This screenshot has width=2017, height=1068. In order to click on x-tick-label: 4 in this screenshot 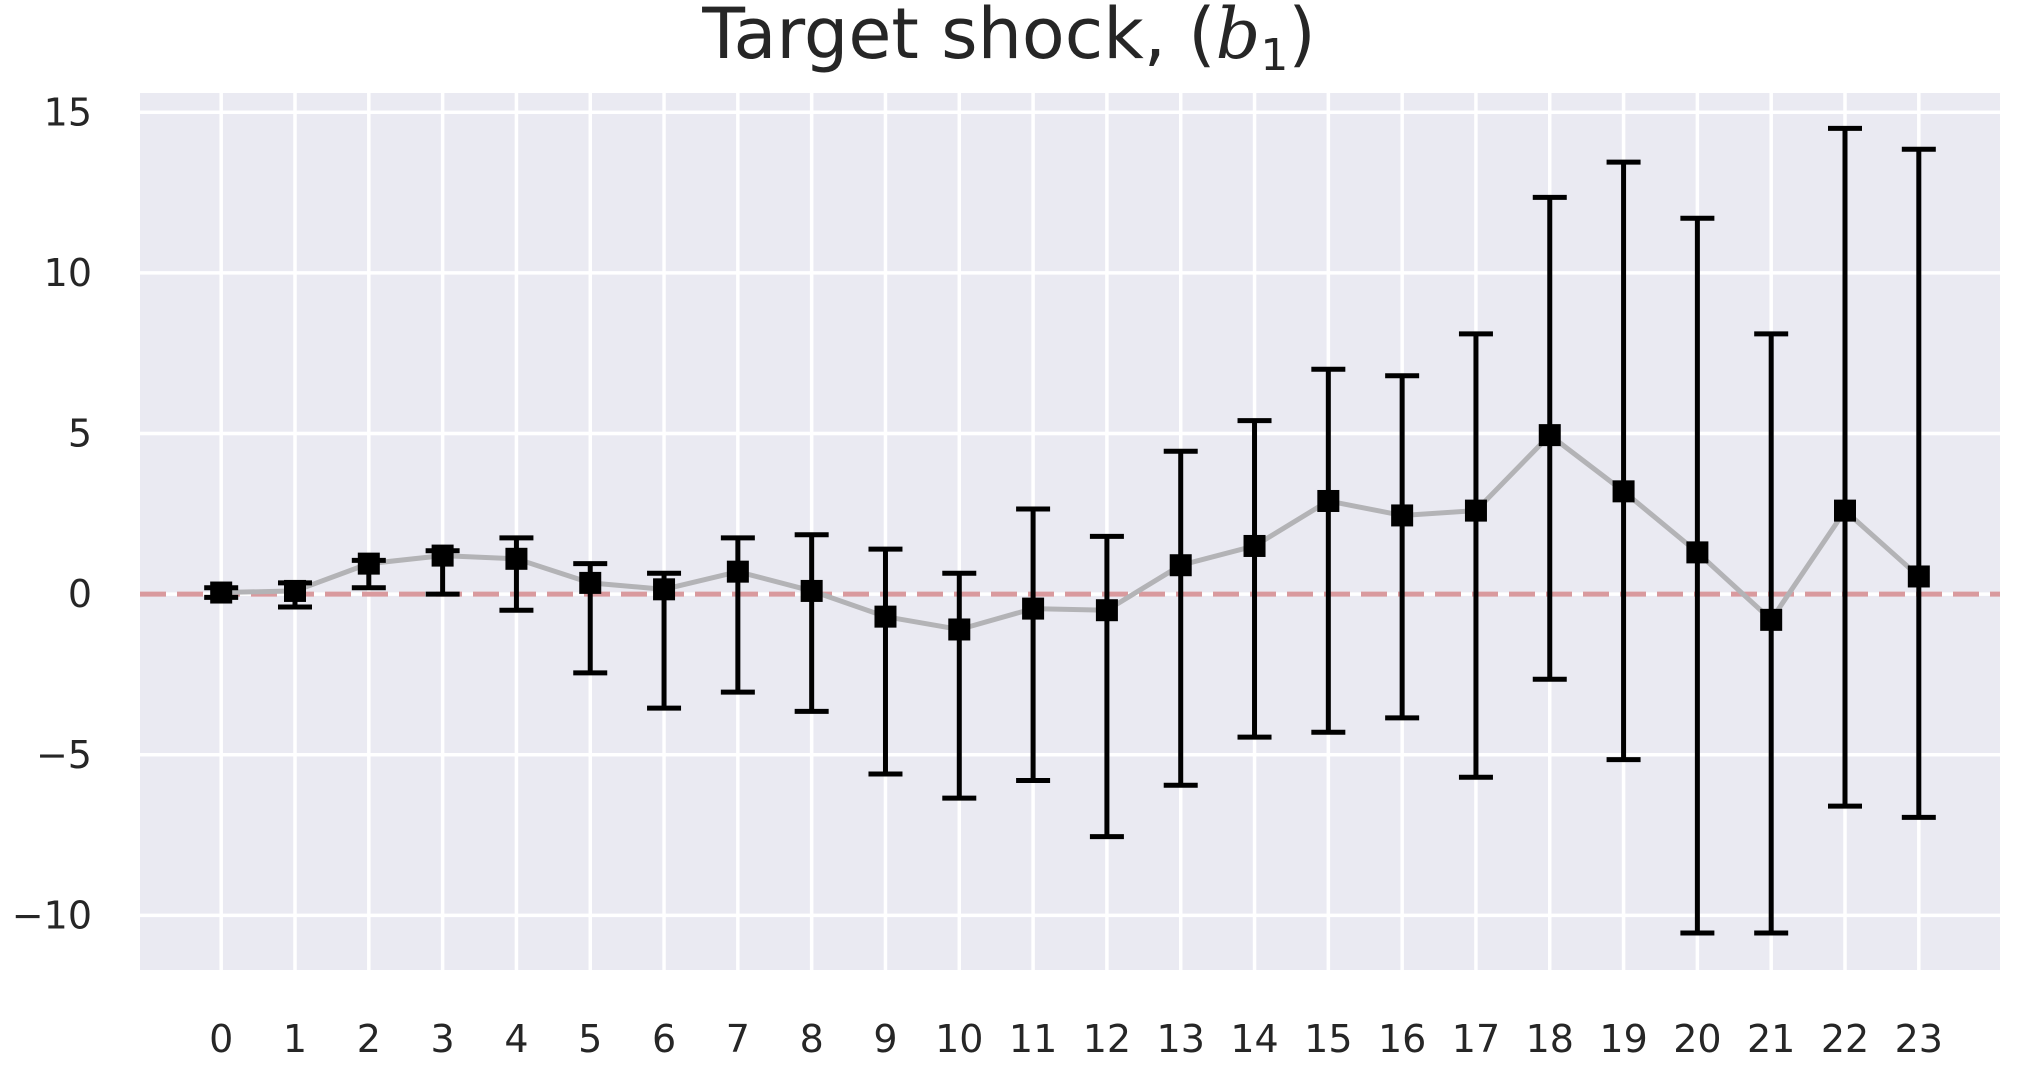, I will do `click(516, 1039)`.